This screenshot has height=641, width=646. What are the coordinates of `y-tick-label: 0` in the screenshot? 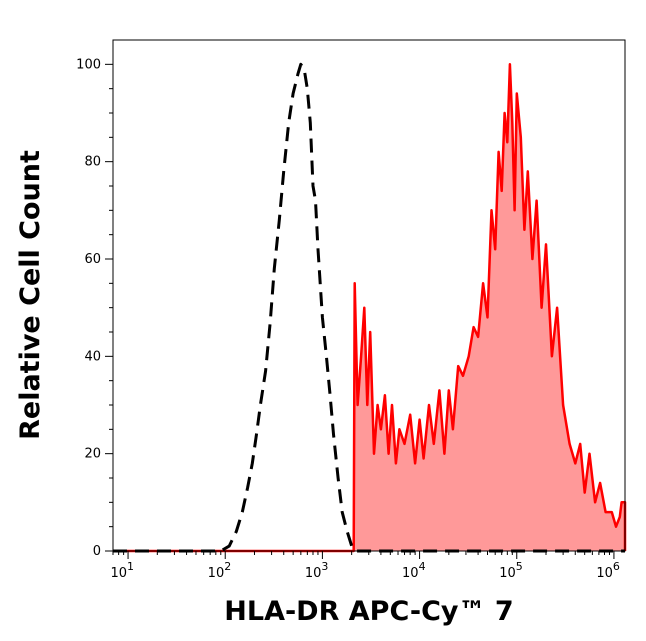 It's located at (97, 551).